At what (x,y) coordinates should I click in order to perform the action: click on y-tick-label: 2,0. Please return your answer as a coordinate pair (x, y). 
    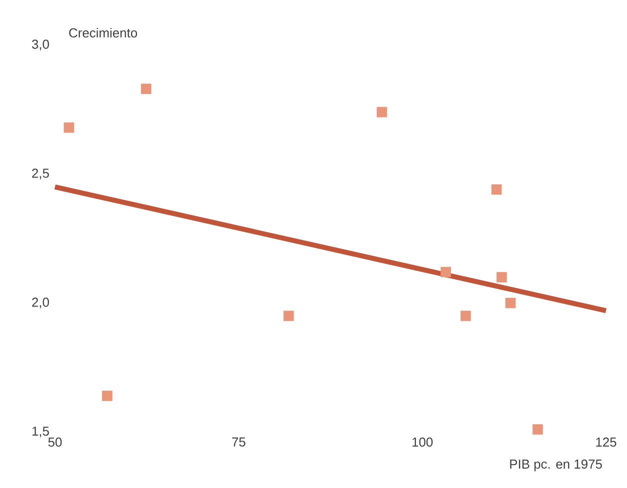
    Looking at the image, I should click on (40, 303).